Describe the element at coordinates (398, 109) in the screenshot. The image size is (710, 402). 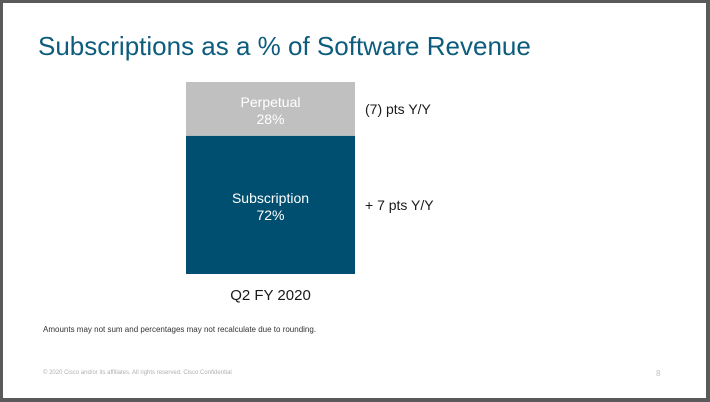
I see `annotation-perpetual: (7) pts Y/Y` at that location.